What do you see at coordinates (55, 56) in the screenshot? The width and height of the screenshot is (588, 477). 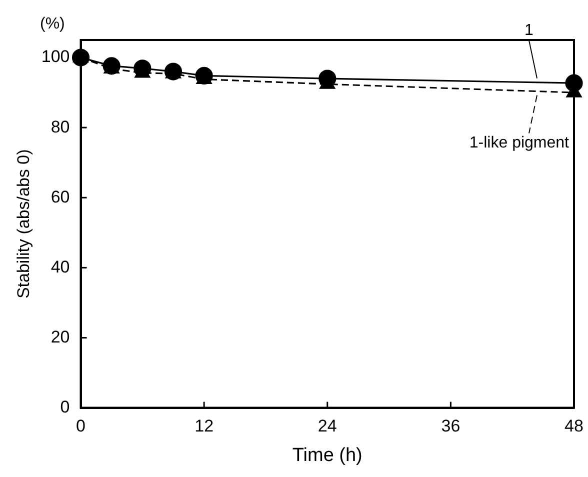 I see `y-tick-label: 100` at bounding box center [55, 56].